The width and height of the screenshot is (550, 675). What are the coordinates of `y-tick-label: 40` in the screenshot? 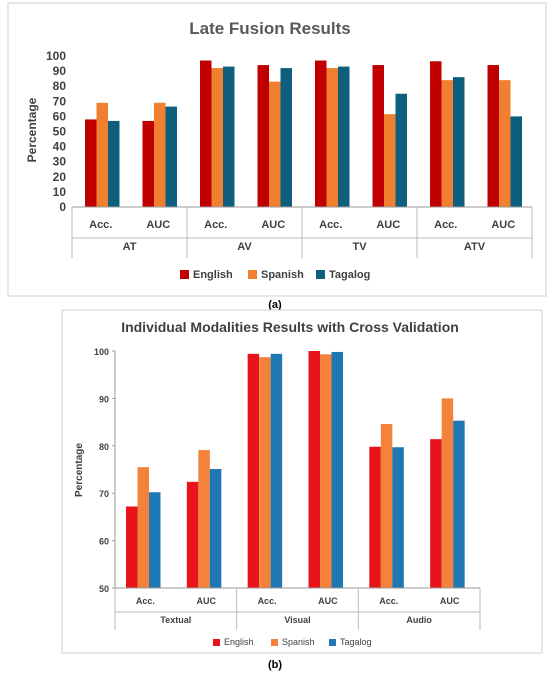 It's located at (60, 147).